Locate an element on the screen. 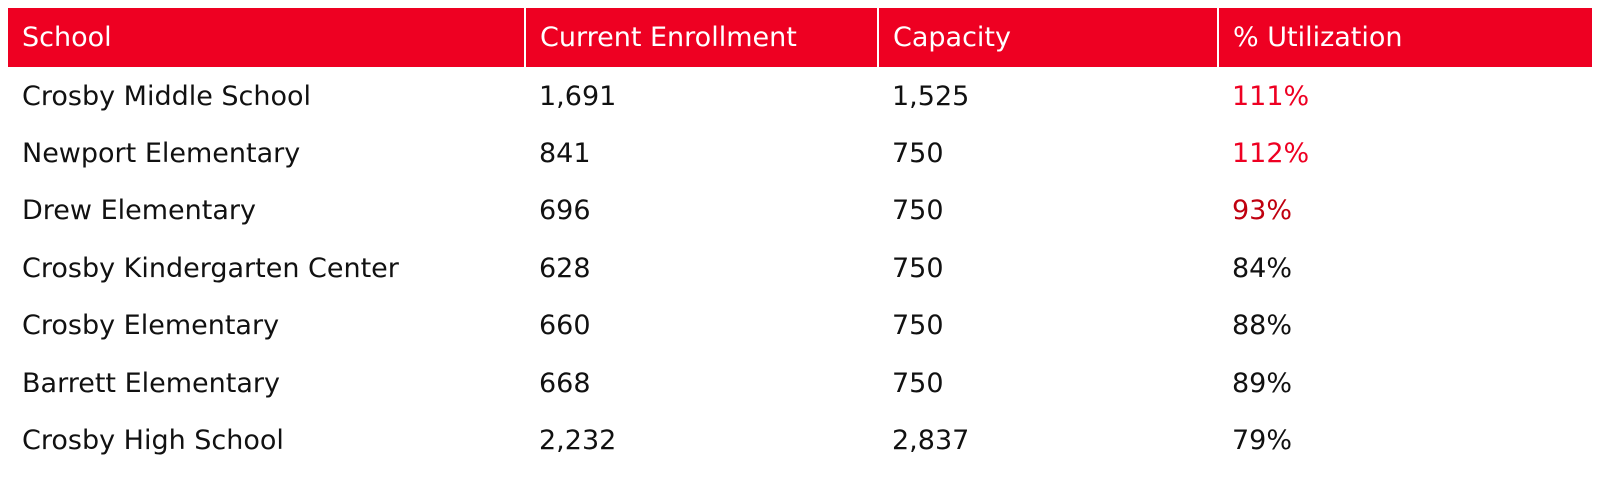 This screenshot has height=490, width=1598. cell-school: Crosby Kindergarten Center is located at coordinates (210, 268).